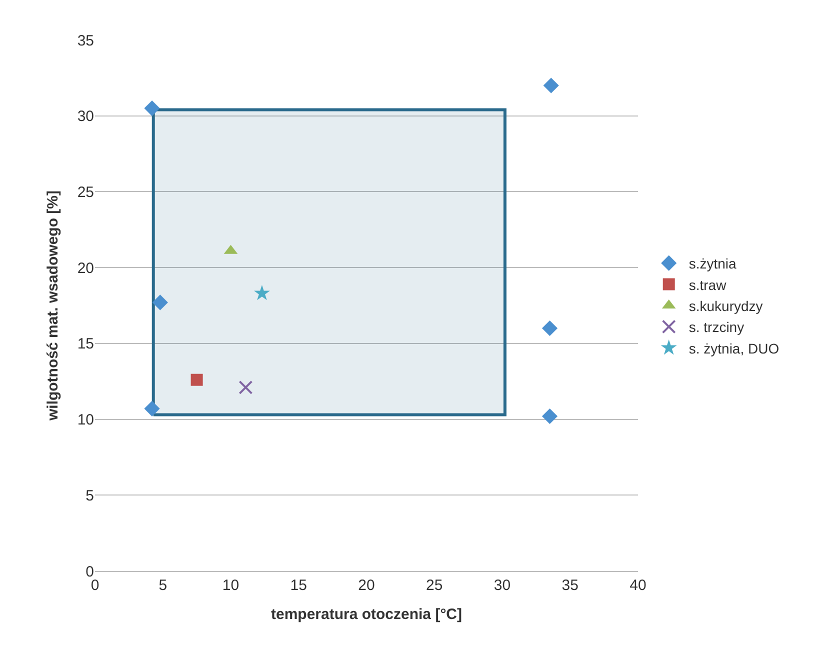 The height and width of the screenshot is (661, 838). Describe the element at coordinates (298, 585) in the screenshot. I see `x-tick-label: 15` at that location.